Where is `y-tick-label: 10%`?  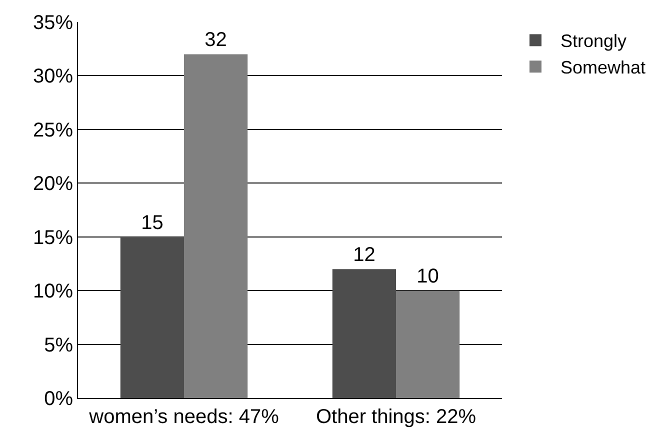
y-tick-label: 10% is located at coordinates (53, 291).